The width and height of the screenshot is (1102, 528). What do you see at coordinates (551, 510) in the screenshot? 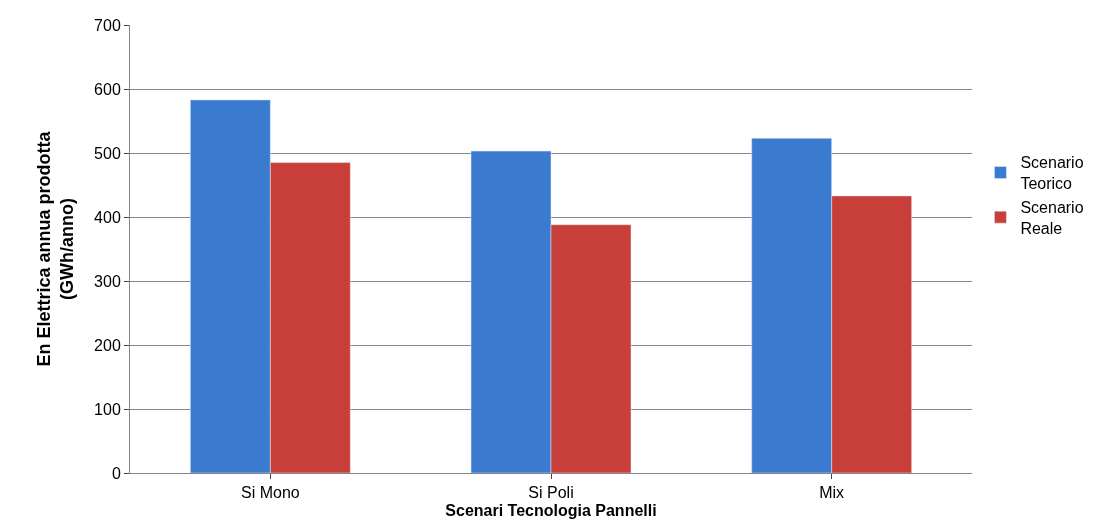
I see `x-axis-title: Scenari Tecnologia Pannelli` at bounding box center [551, 510].